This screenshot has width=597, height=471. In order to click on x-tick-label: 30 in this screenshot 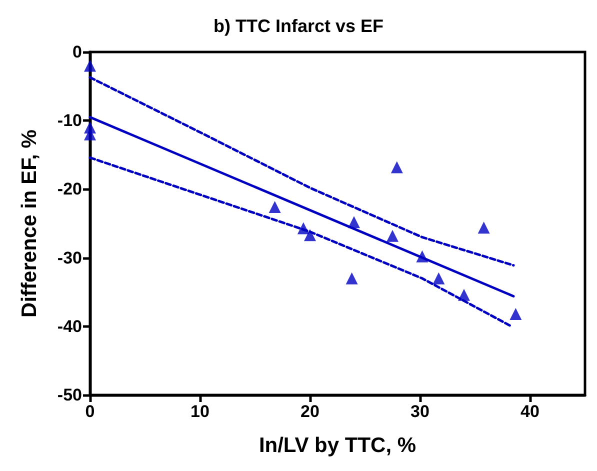, I will do `click(420, 411)`.